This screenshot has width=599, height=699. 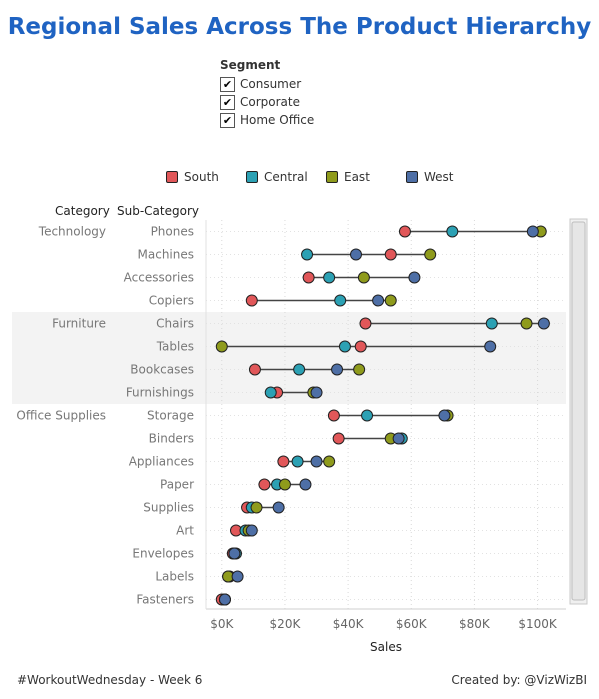 What do you see at coordinates (357, 177) in the screenshot?
I see `legend-label-east: East` at bounding box center [357, 177].